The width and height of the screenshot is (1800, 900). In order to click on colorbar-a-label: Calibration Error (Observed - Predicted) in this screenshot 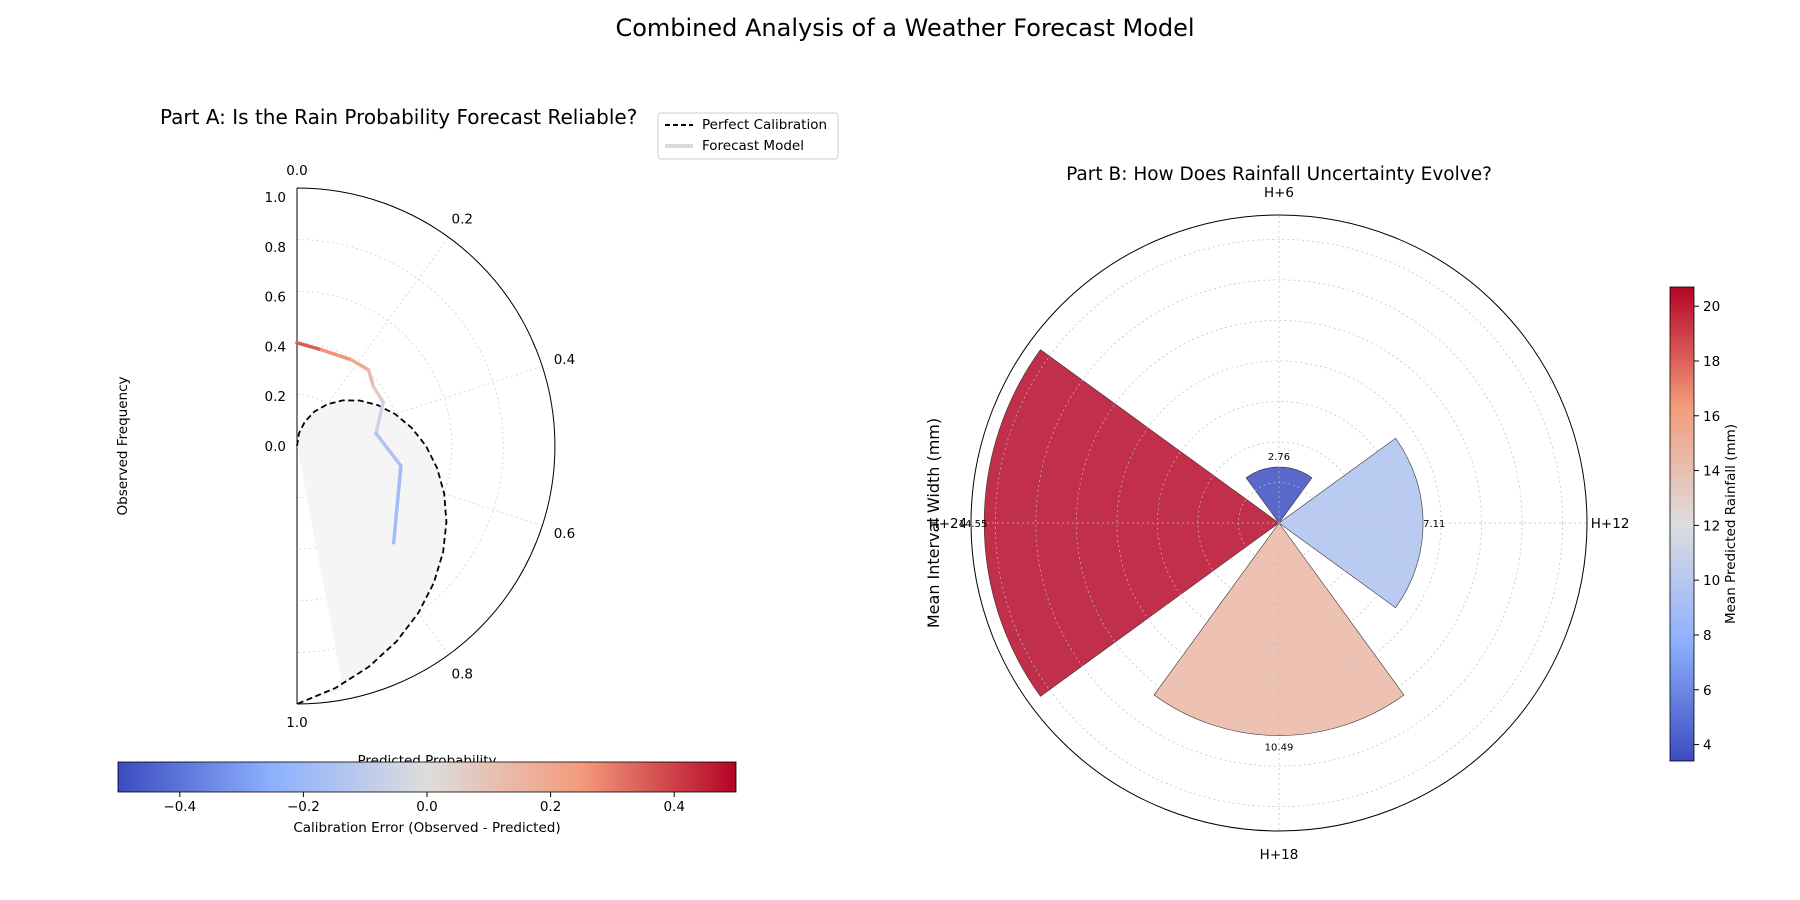, I will do `click(426, 828)`.